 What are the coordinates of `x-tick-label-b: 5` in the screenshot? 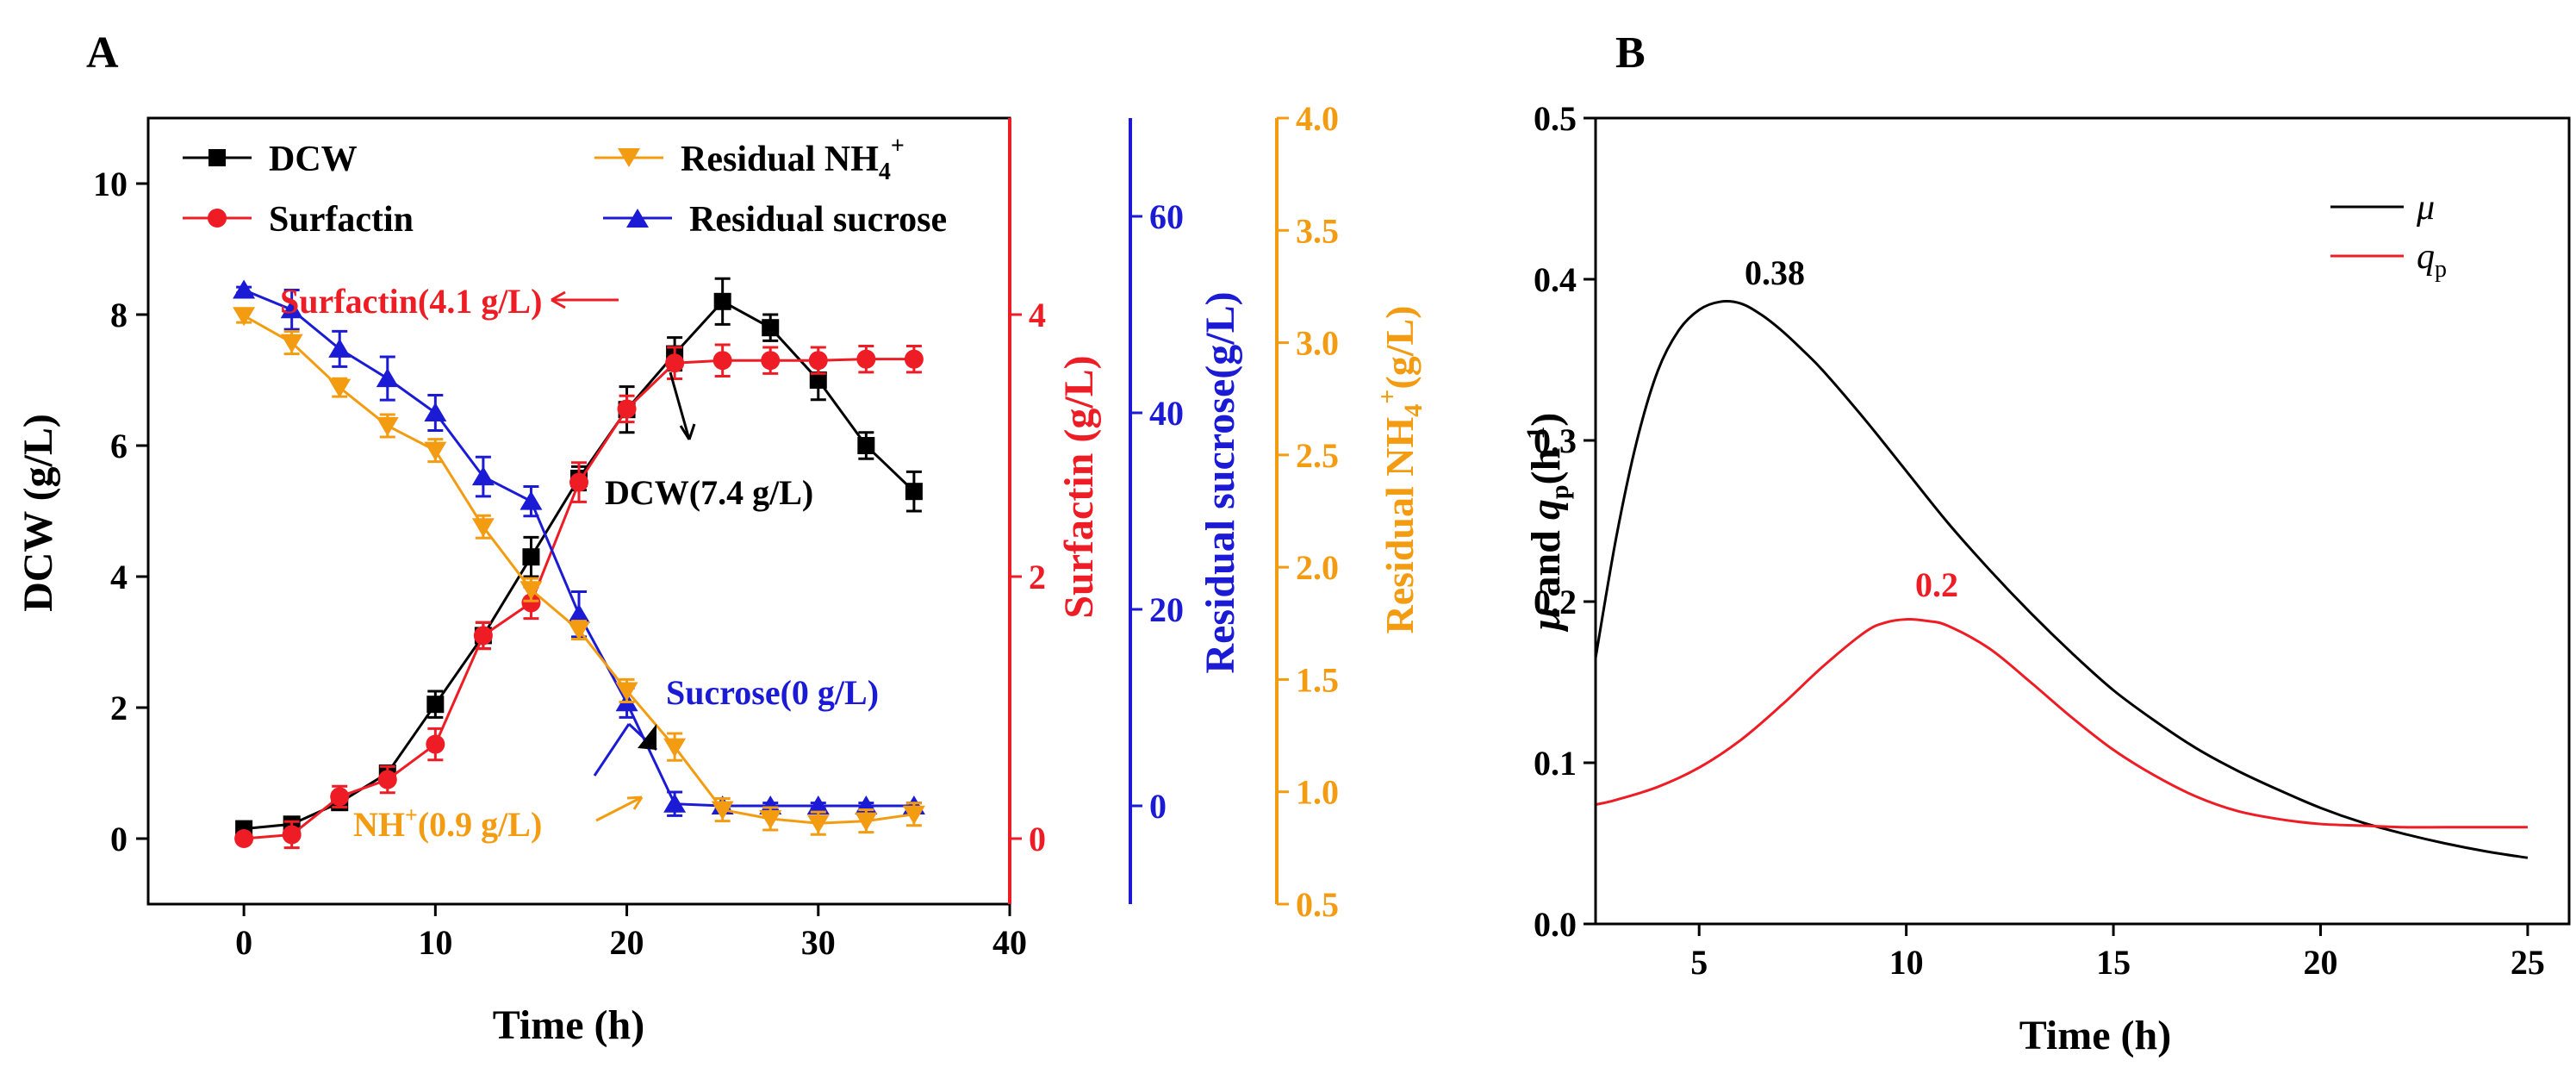 It's located at (1699, 963).